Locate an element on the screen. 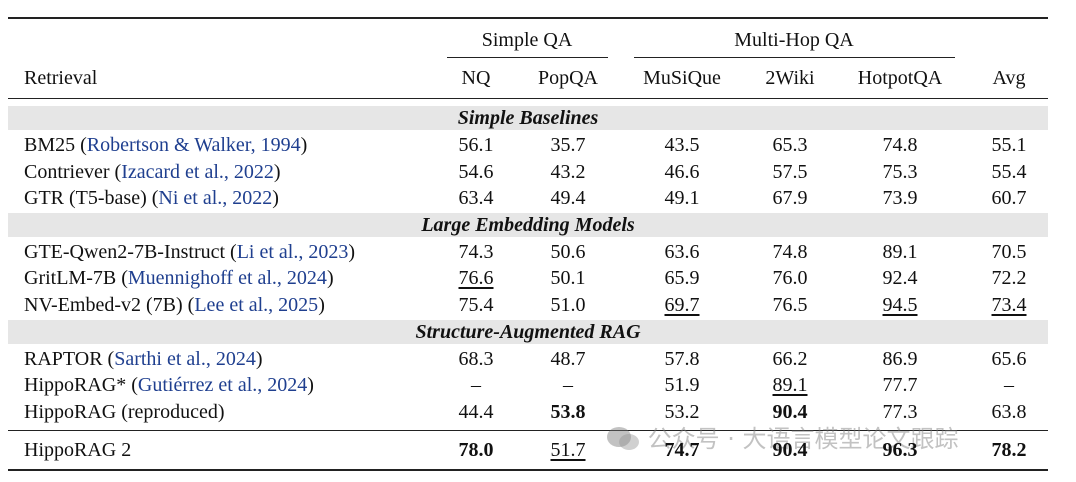 This screenshot has width=1076, height=482. row-label: NV-Embed-v2 (7B) (Lee et al., 2025) is located at coordinates (174, 305).